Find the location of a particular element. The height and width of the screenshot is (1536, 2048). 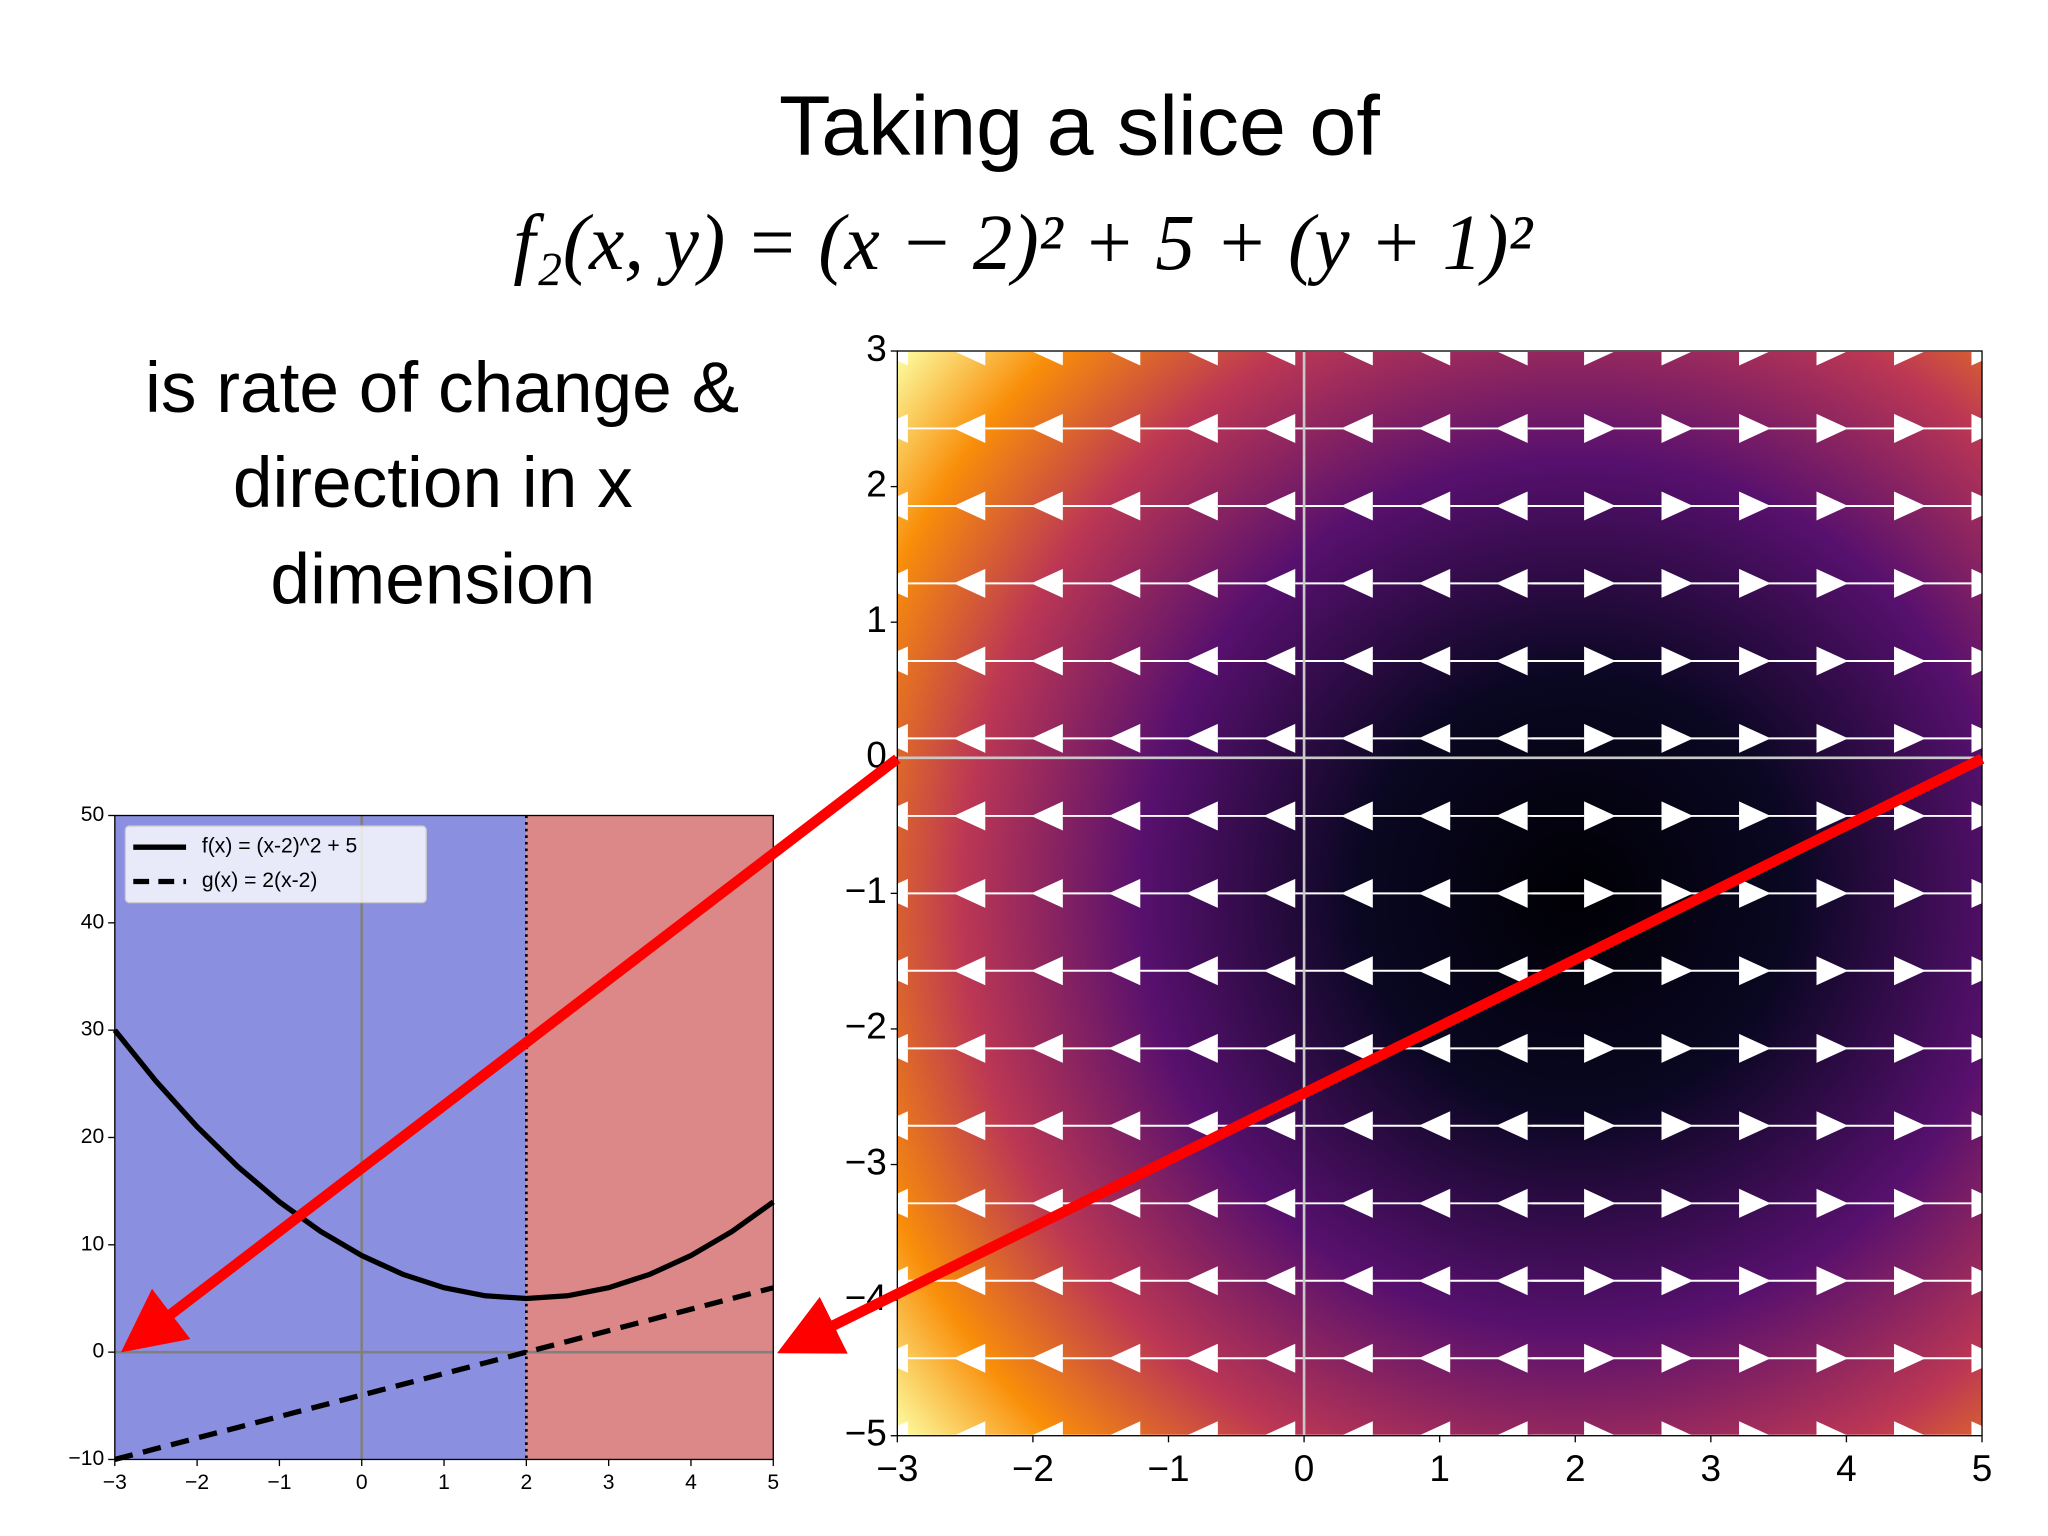

x-tick-label: 2 is located at coordinates (1575, 1468).